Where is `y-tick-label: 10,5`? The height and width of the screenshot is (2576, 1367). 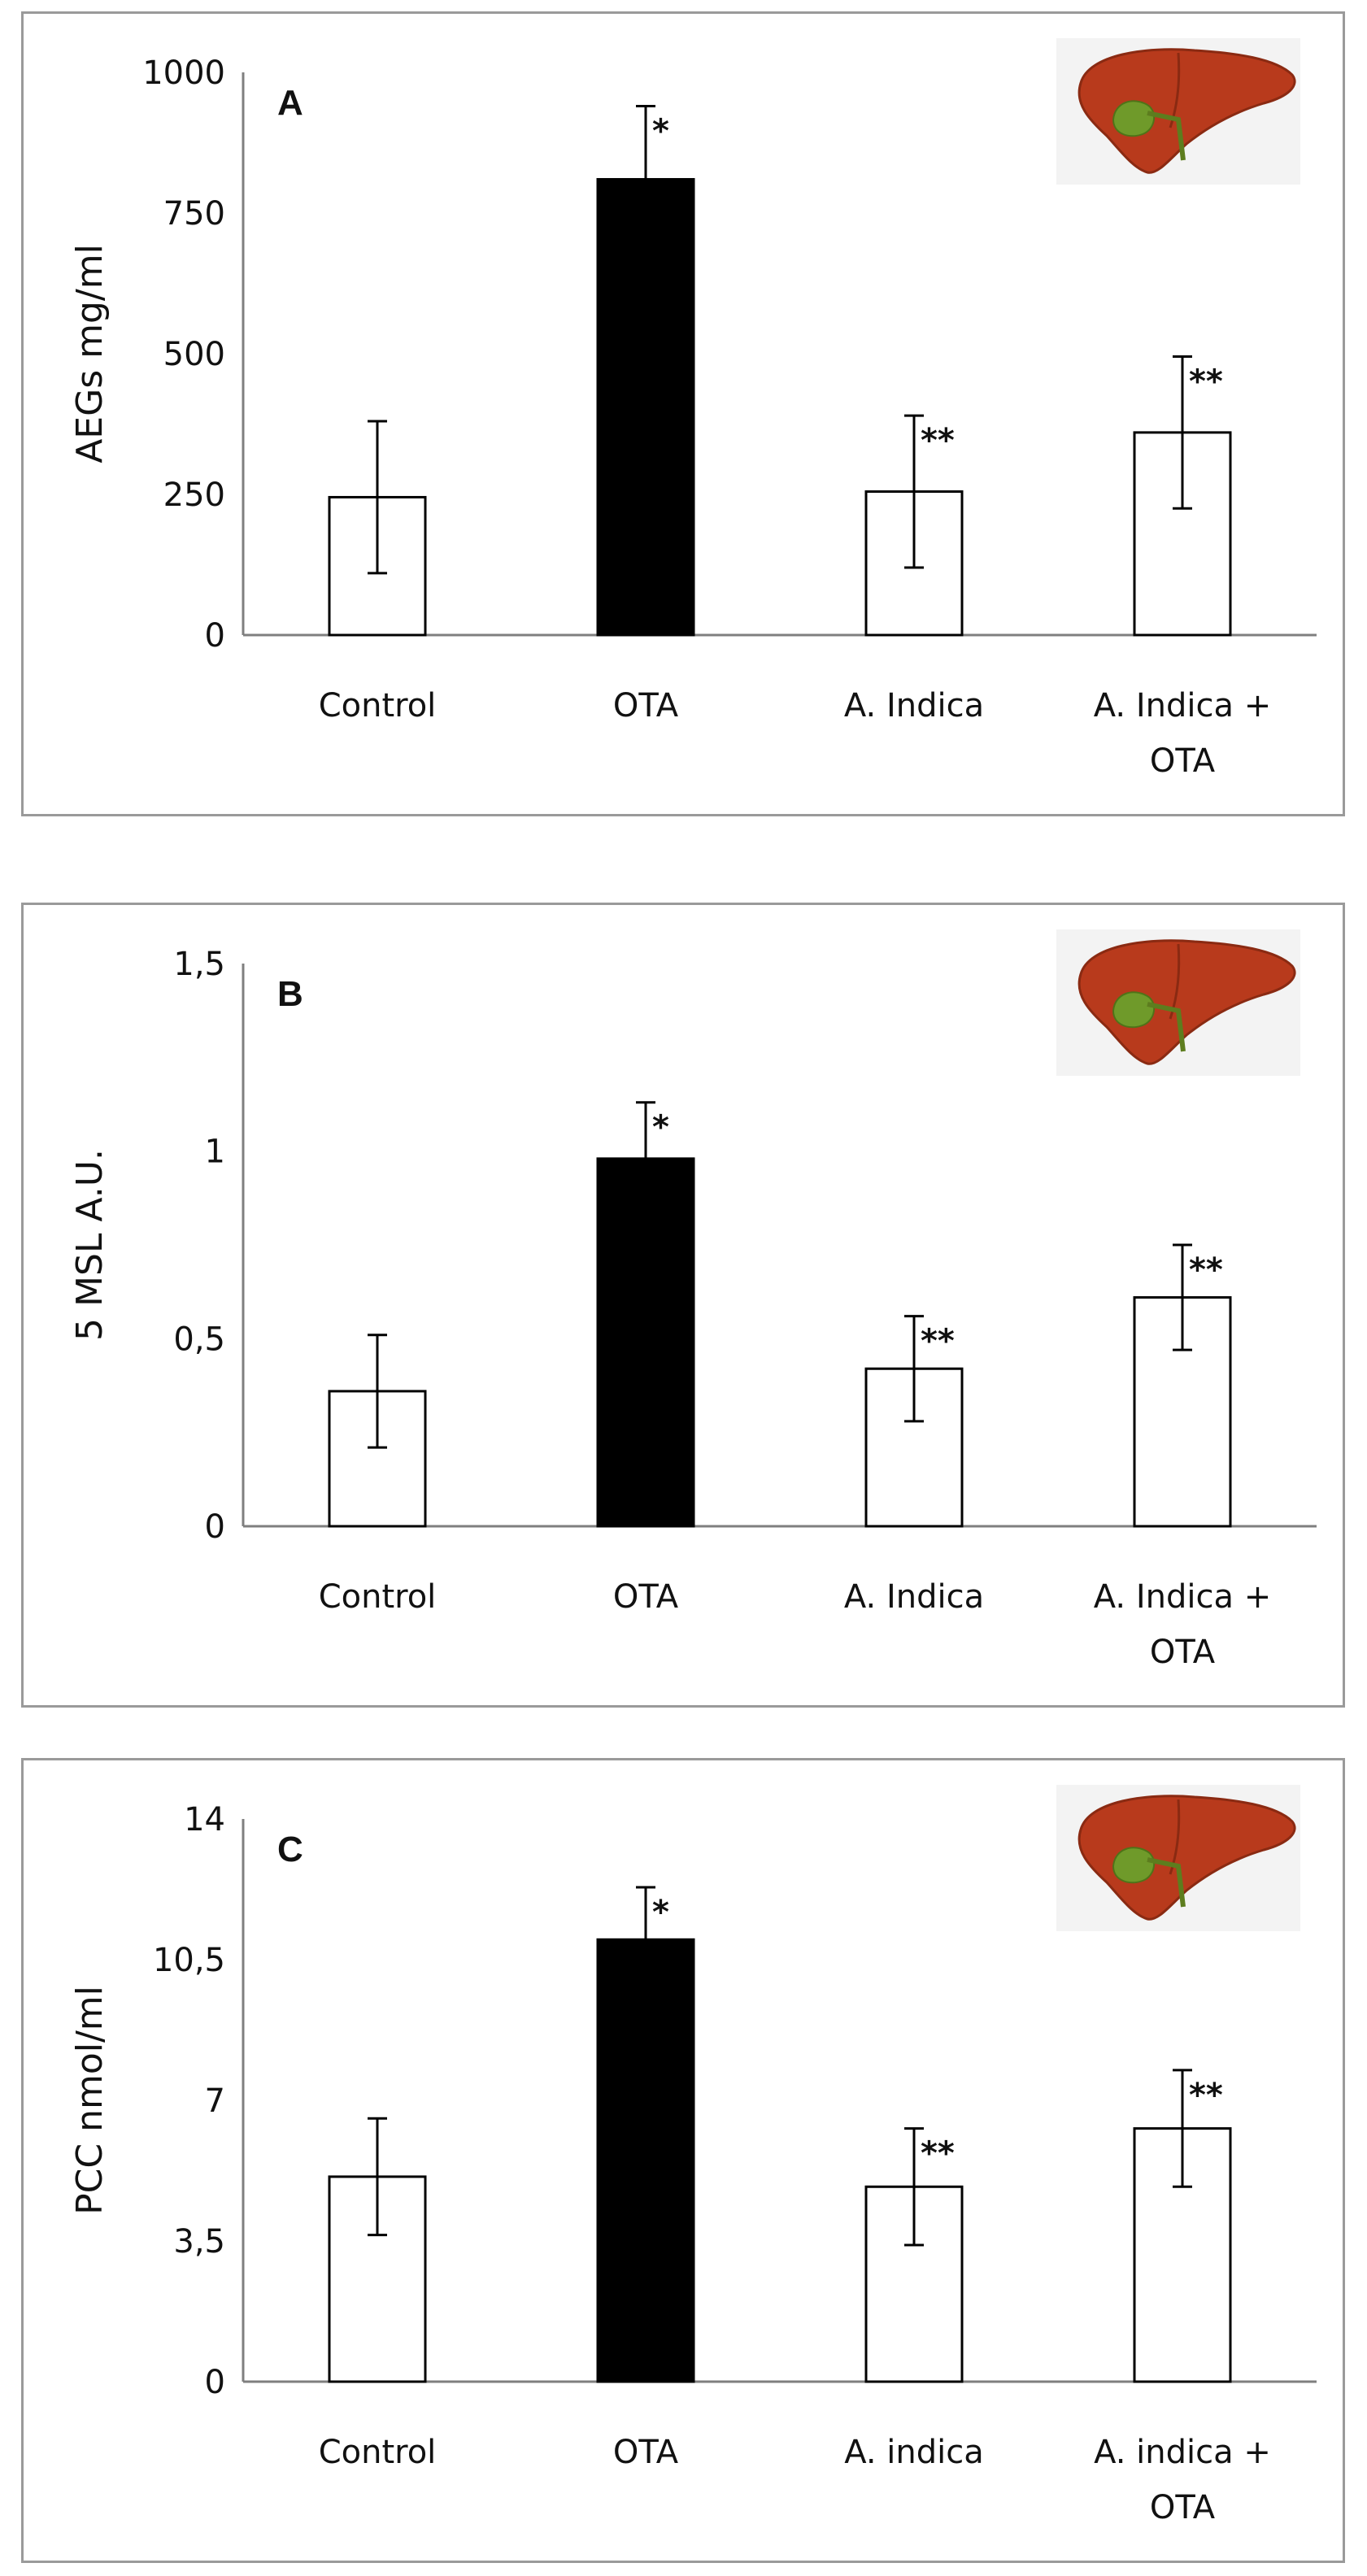 y-tick-label: 10,5 is located at coordinates (189, 1961).